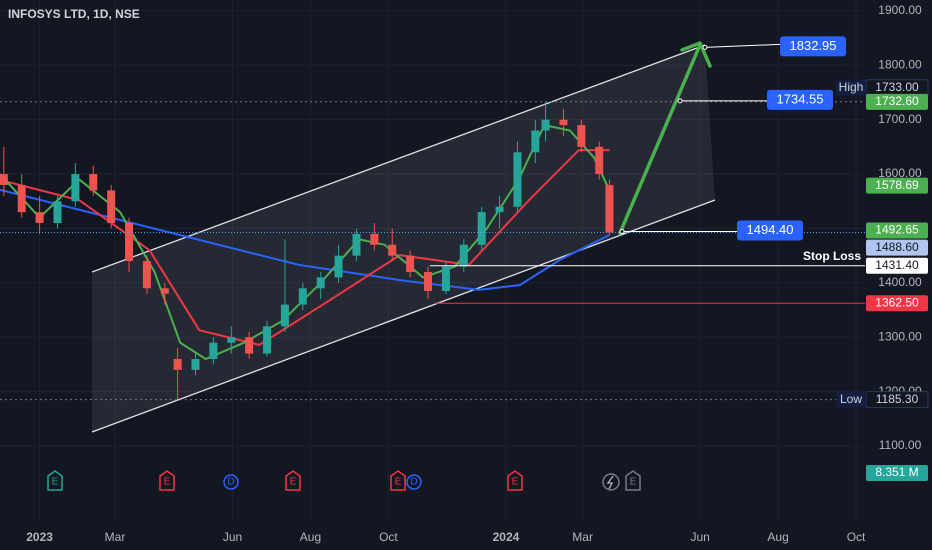 This screenshot has width=932, height=550. I want to click on y-tick-label: 1600.00, so click(900, 173).